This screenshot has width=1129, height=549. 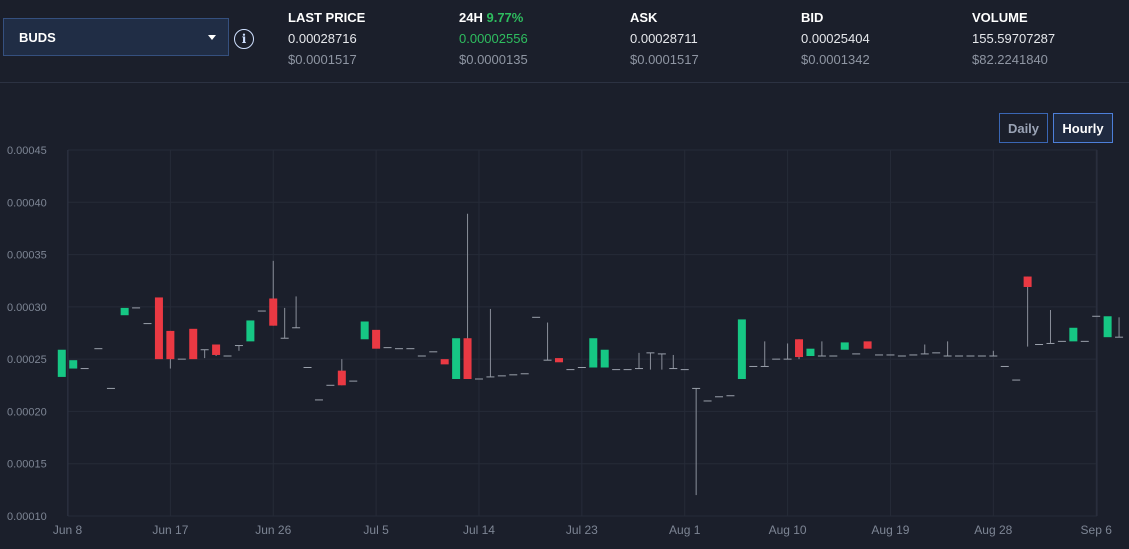 What do you see at coordinates (835, 59) in the screenshot?
I see `stat-usd: $0.0001342` at bounding box center [835, 59].